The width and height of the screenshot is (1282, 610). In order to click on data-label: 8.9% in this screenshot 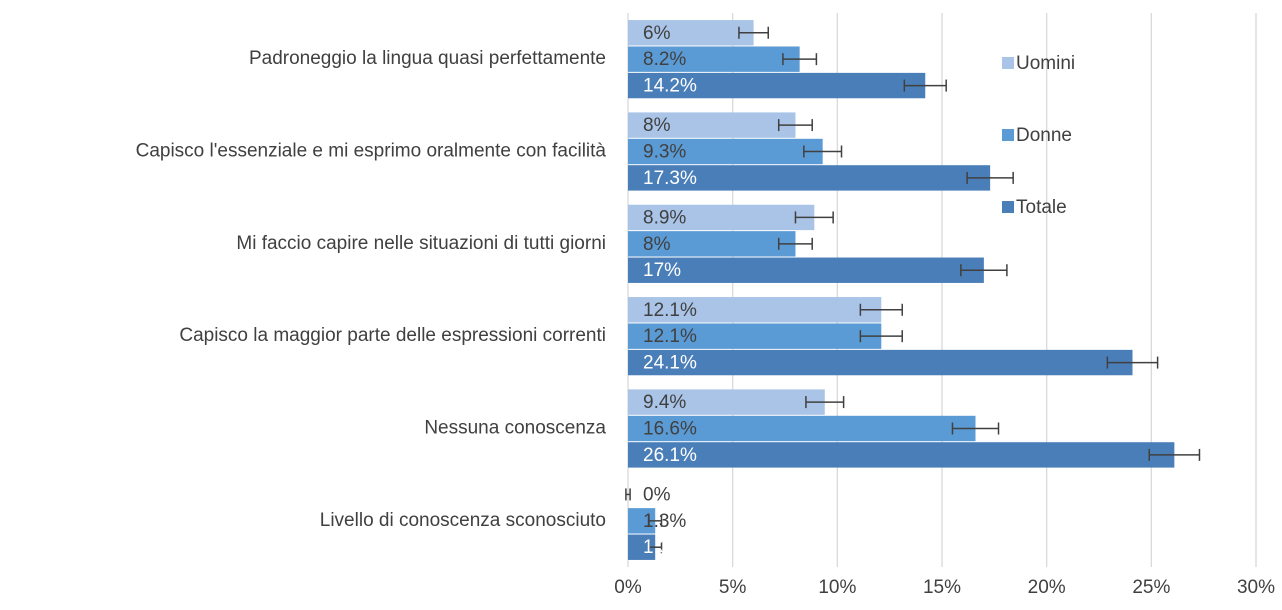, I will do `click(664, 217)`.